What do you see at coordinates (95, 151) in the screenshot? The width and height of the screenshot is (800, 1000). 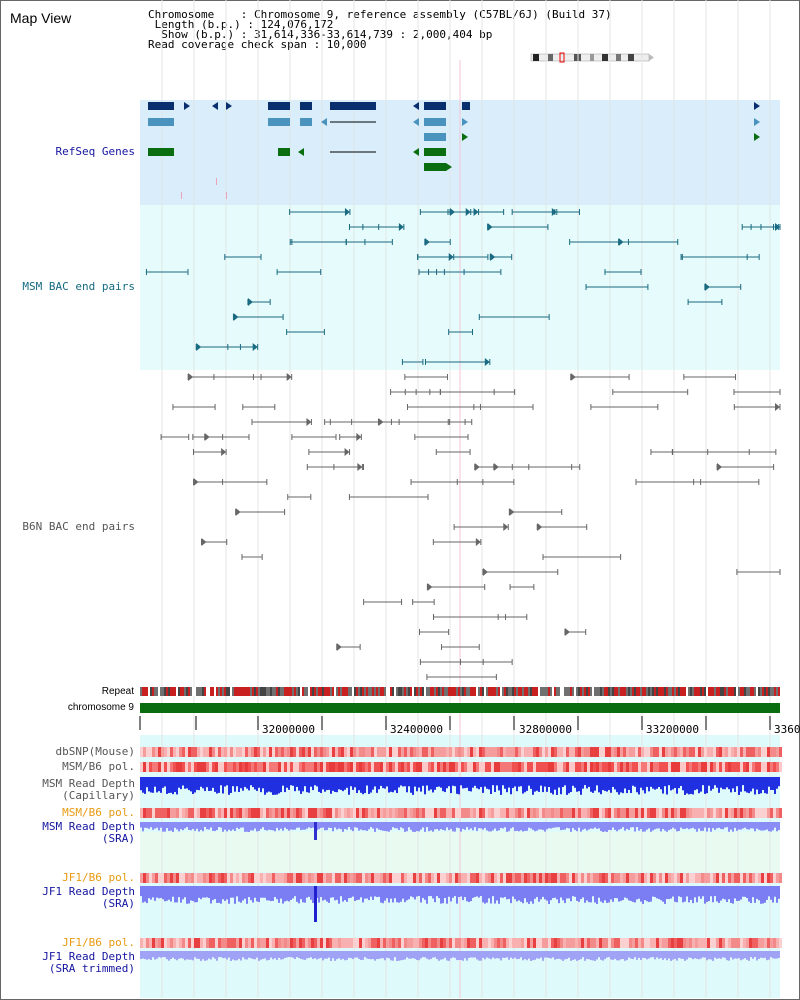 I see `label-refseq-genes: RefSeq Genes` at bounding box center [95, 151].